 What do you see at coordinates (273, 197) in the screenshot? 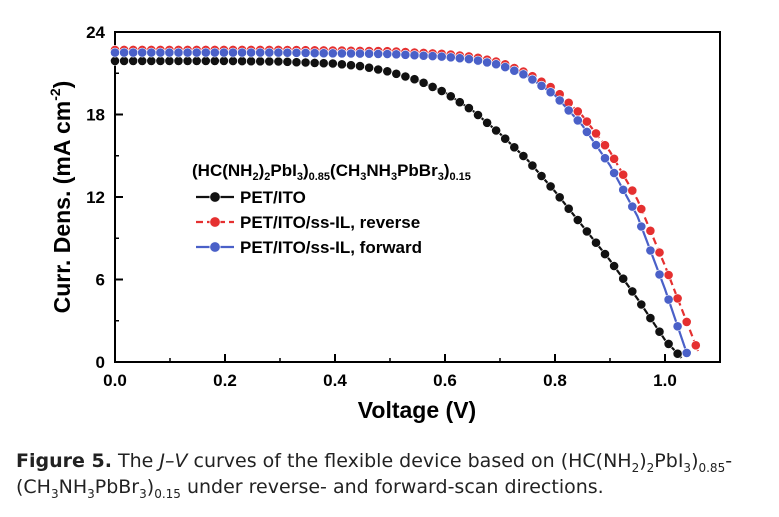
I see `legend-label: PET/ITO` at bounding box center [273, 197].